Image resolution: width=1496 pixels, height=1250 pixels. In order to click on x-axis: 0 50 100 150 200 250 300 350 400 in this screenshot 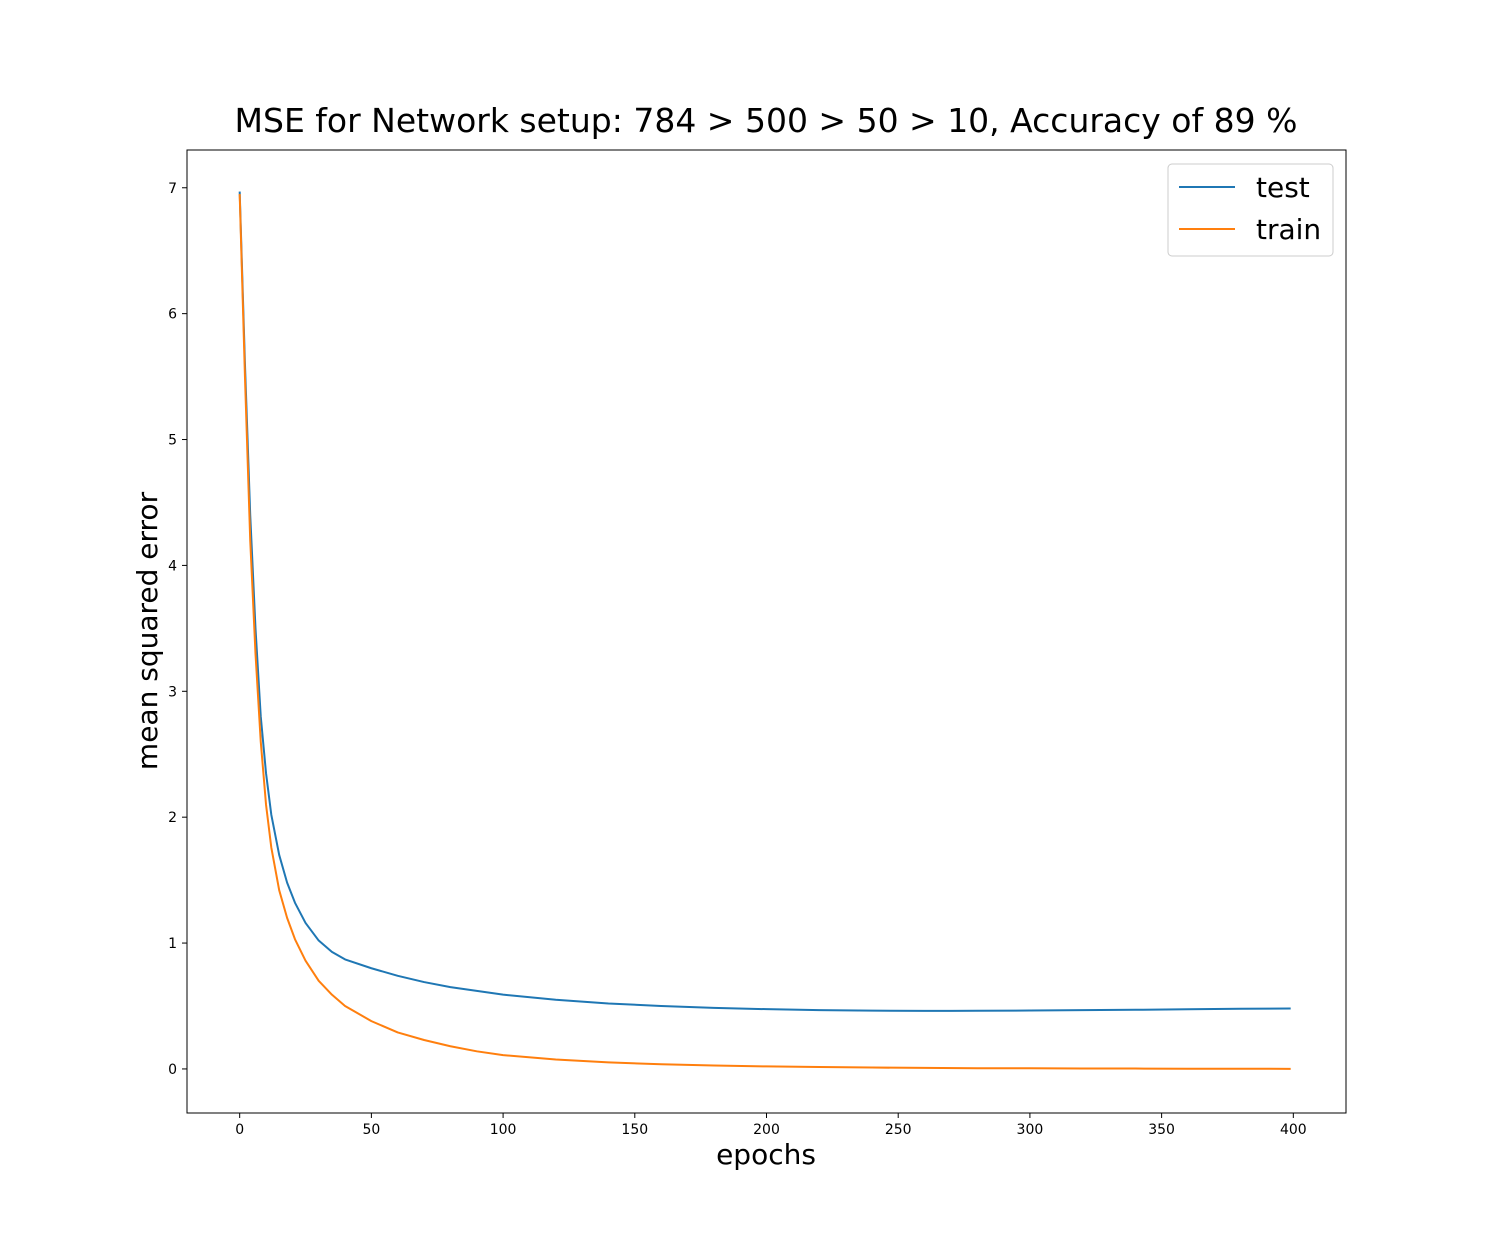, I will do `click(771, 1125)`.